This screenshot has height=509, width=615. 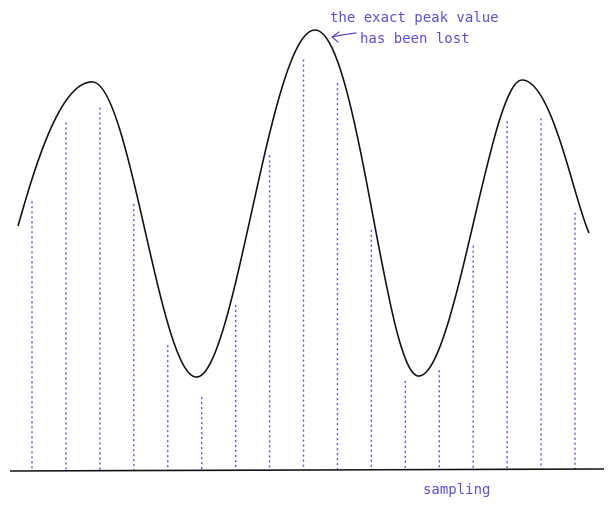 What do you see at coordinates (344, 37) in the screenshot?
I see `curved-arrow-left-icon` at bounding box center [344, 37].